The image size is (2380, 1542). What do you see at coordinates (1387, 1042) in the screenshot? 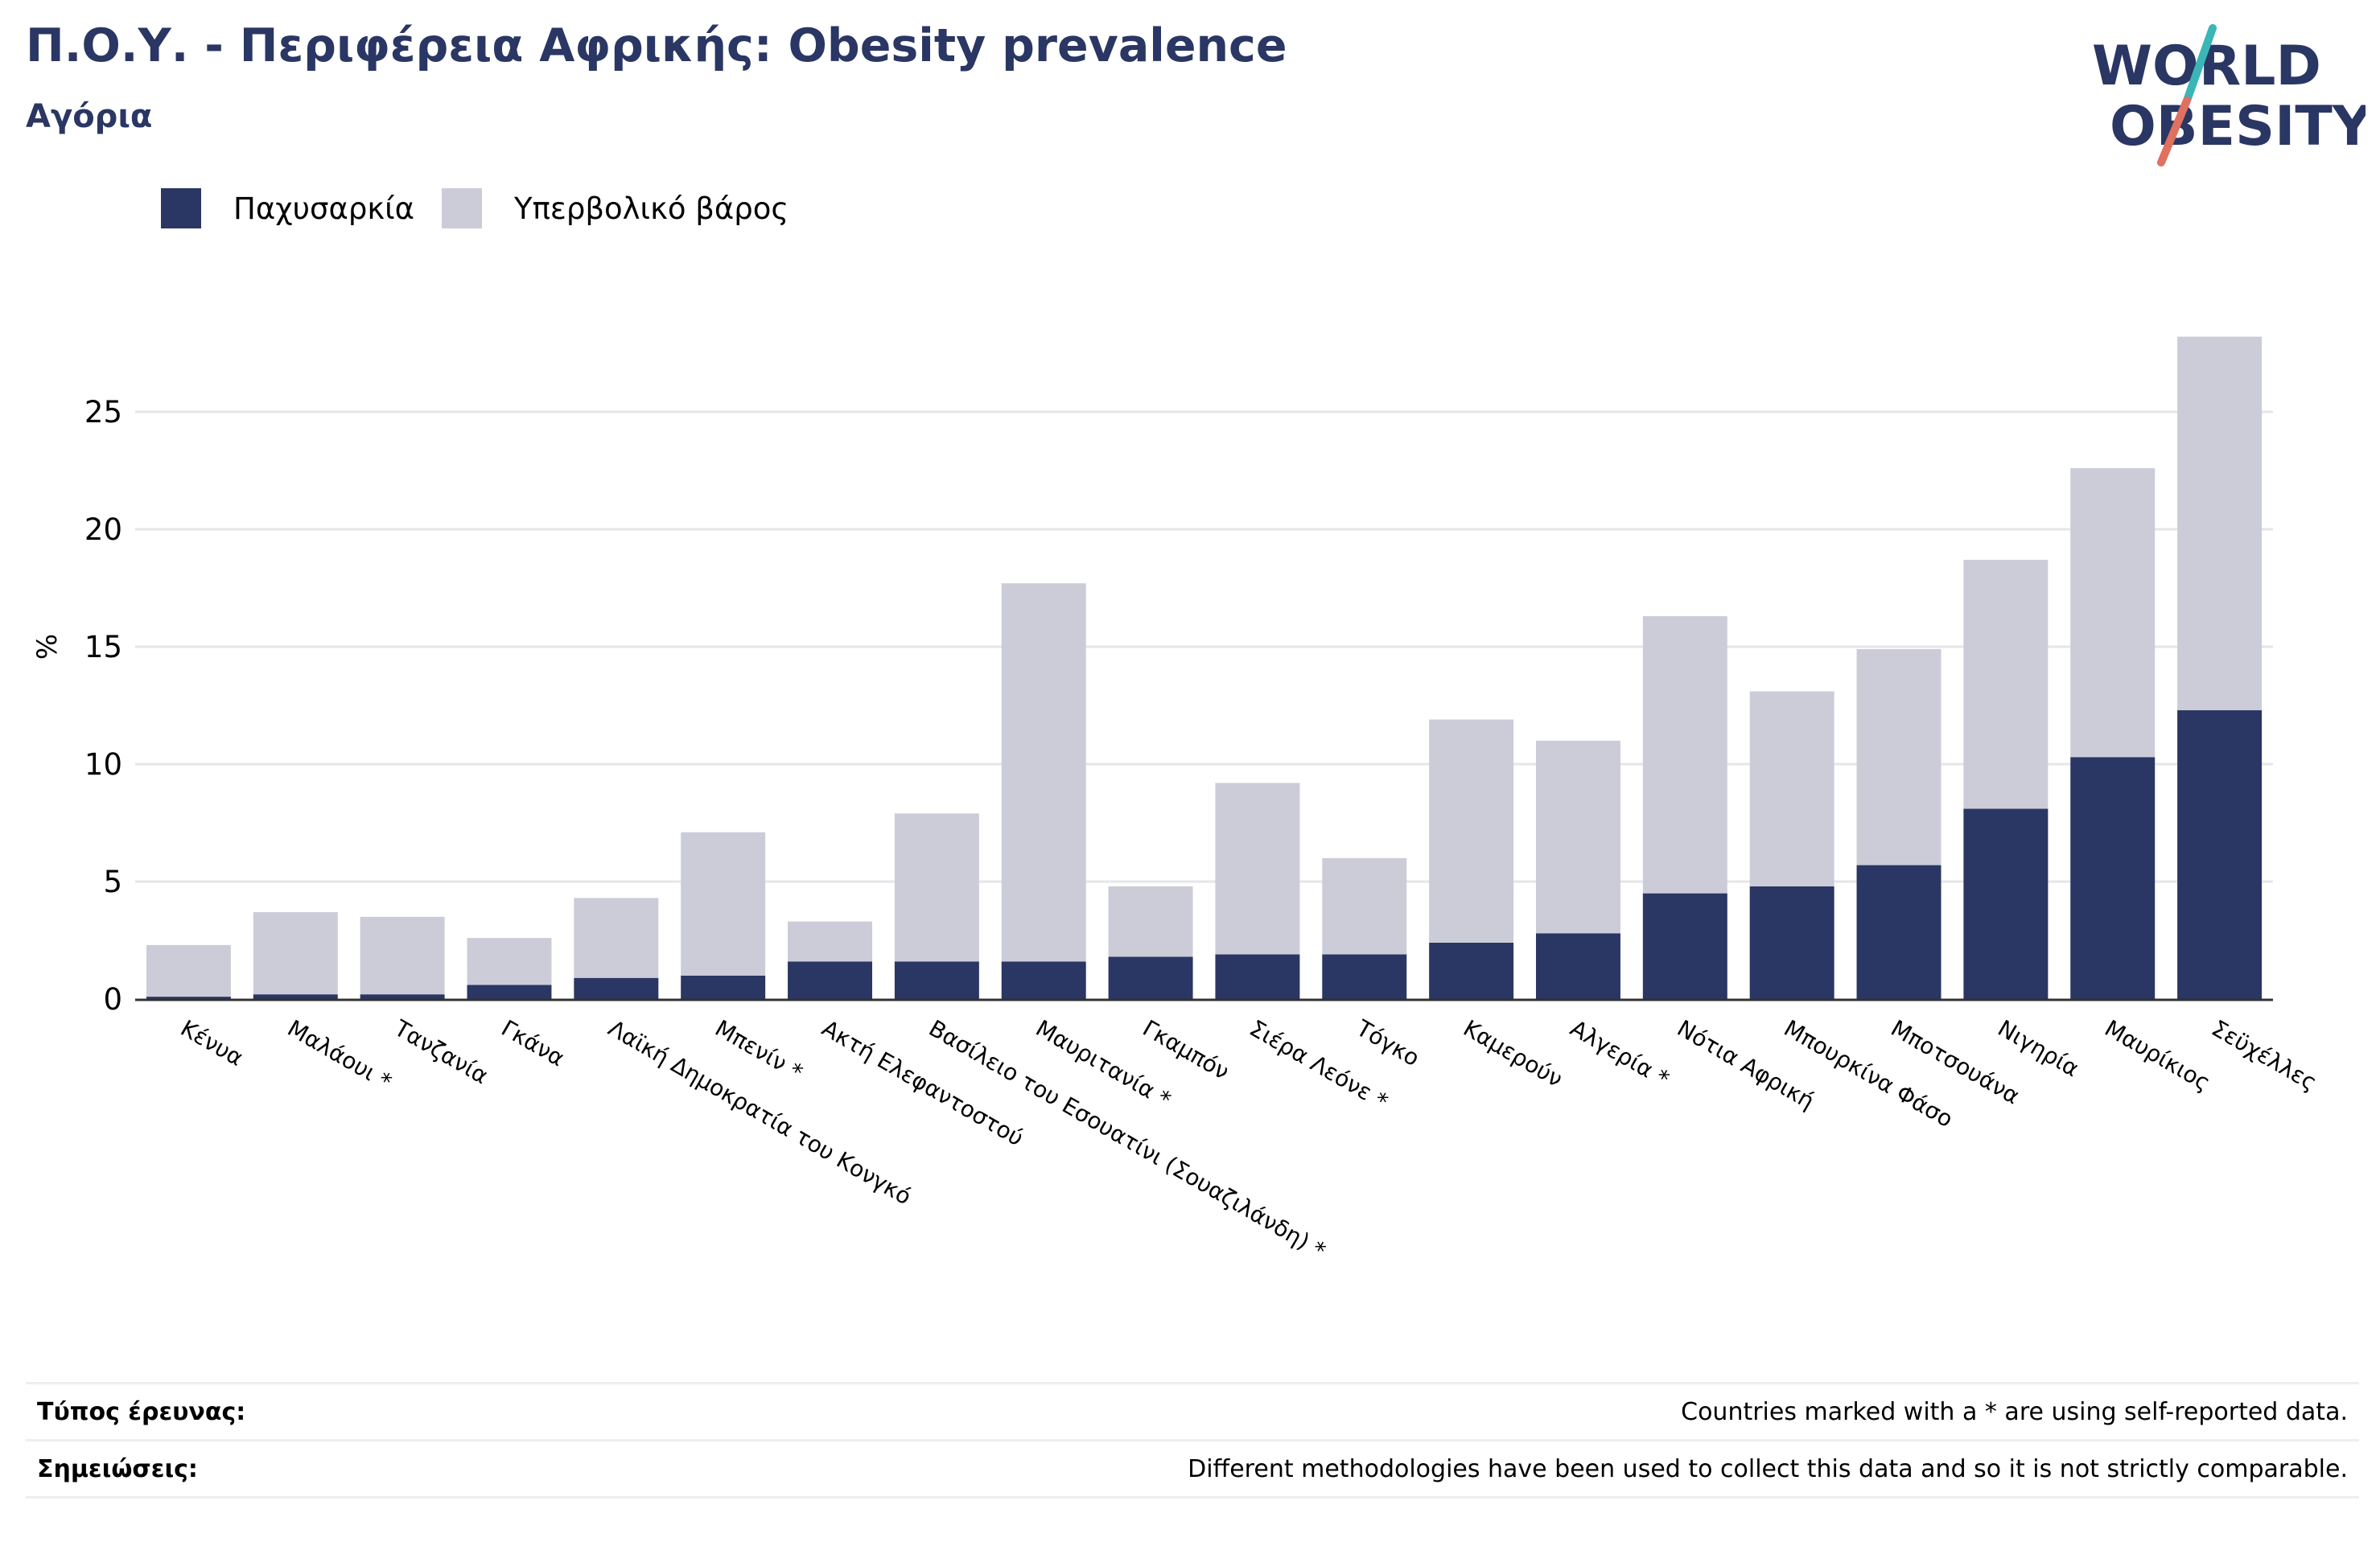
I see `x-tick-label: Τόγκο` at bounding box center [1387, 1042].